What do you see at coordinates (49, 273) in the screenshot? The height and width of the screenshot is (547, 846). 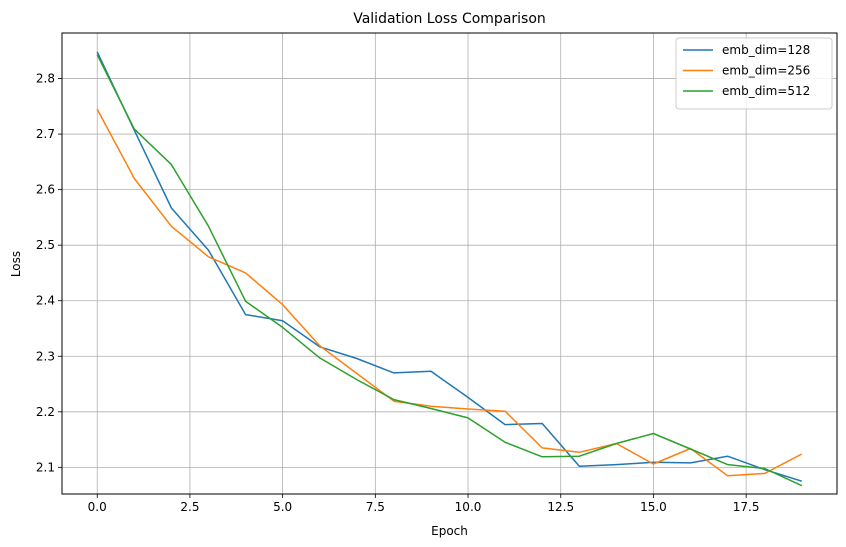 I see `y-axis-ticks: 2.1 2.2 2.3 2.4 2.5 2.6 2.7 2.8` at bounding box center [49, 273].